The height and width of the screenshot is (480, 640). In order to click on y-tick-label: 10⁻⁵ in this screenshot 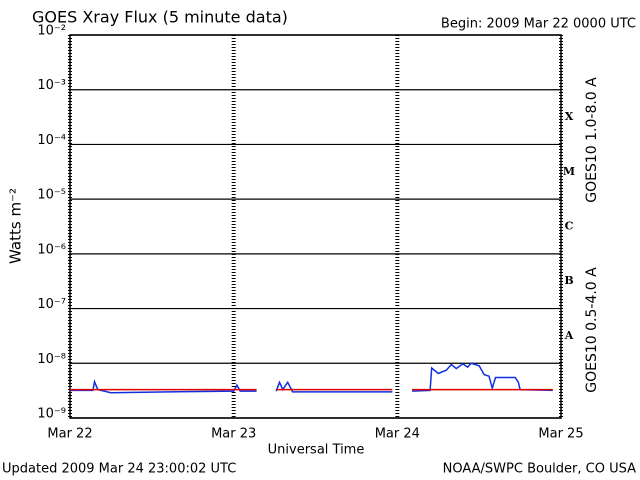, I will do `click(51, 195)`.